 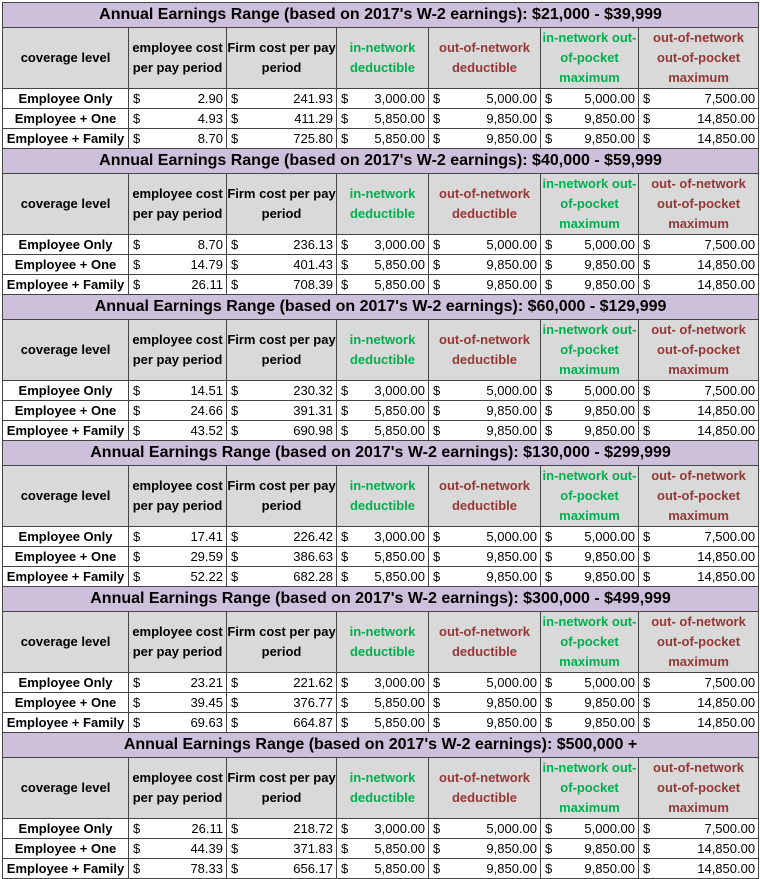 What do you see at coordinates (698, 98) in the screenshot?
I see `currency-cell: $7,500.00` at bounding box center [698, 98].